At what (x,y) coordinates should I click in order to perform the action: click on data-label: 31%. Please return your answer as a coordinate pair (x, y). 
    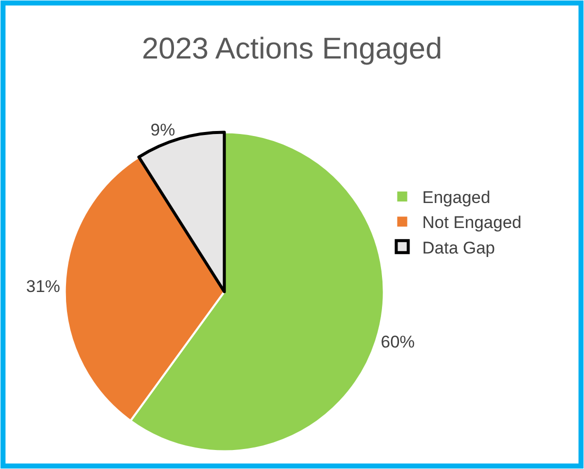
    Looking at the image, I should click on (43, 286).